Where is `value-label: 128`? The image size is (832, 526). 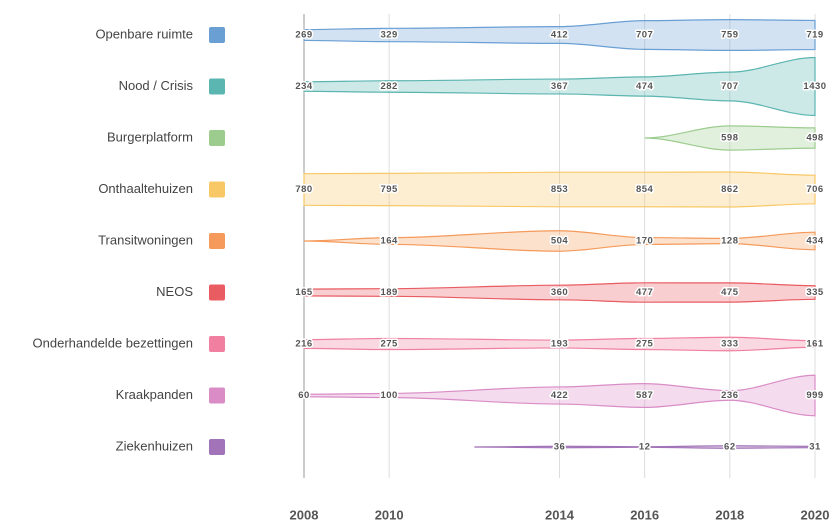
value-label: 128 is located at coordinates (729, 241).